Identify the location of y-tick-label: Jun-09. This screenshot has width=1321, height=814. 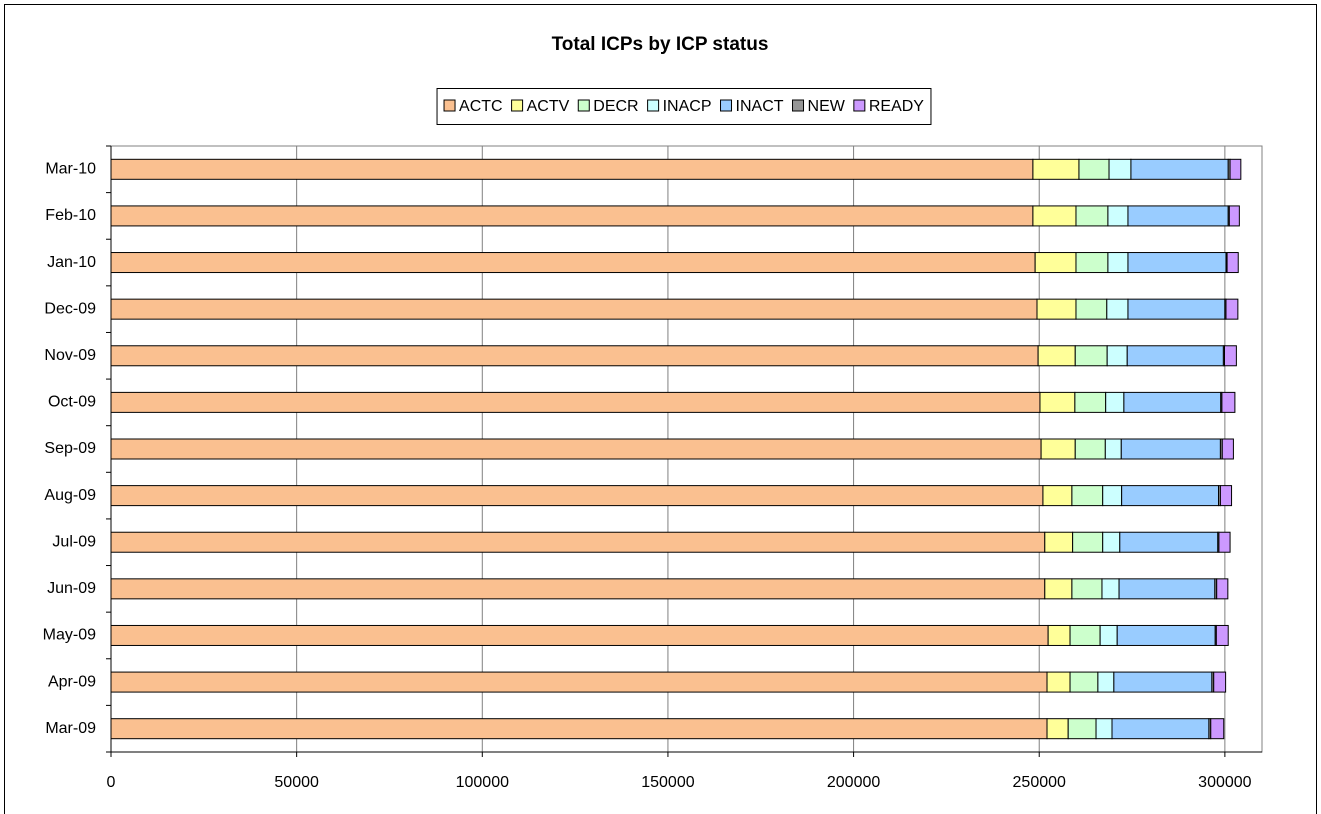
(71, 588).